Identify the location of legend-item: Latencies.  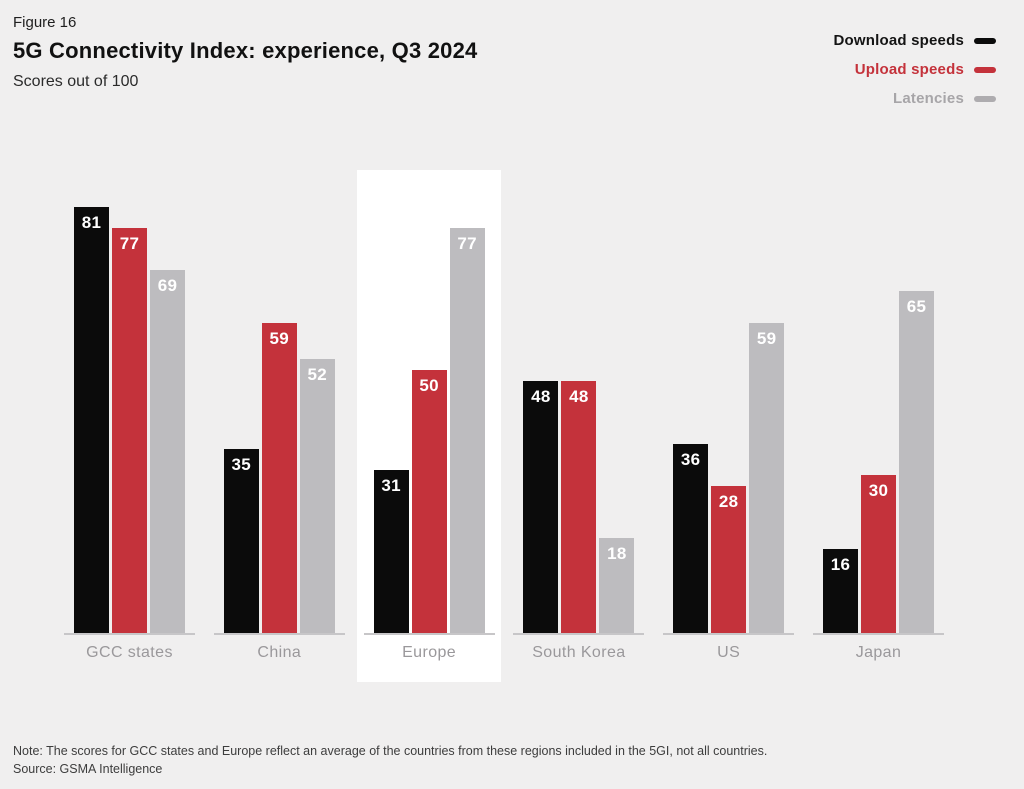
(914, 98).